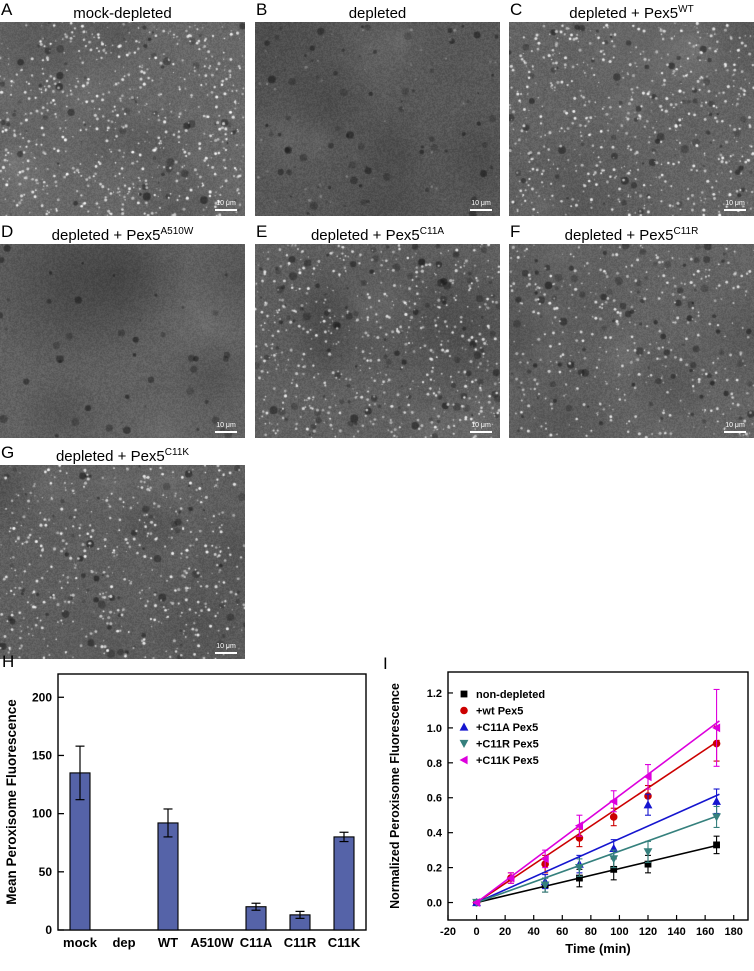  What do you see at coordinates (168, 942) in the screenshot?
I see `category-label-WT: WT` at bounding box center [168, 942].